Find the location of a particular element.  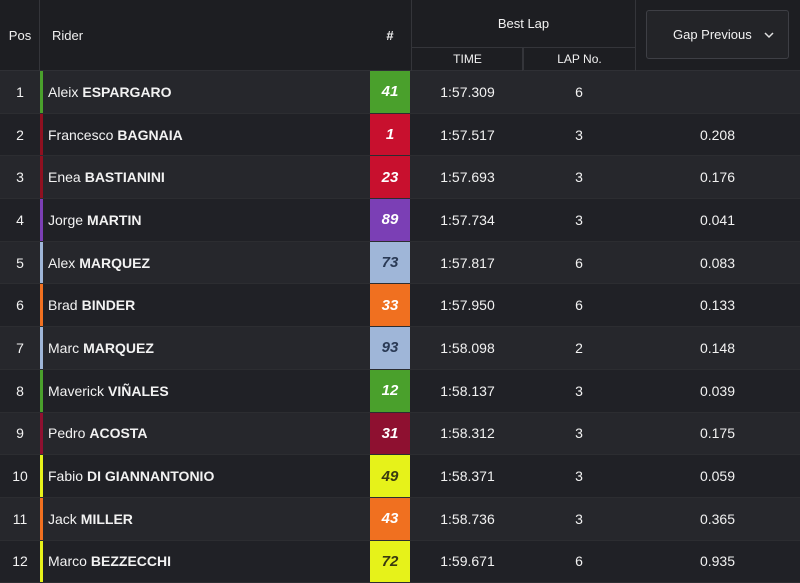

rider-first-name: Jack is located at coordinates (62, 518).